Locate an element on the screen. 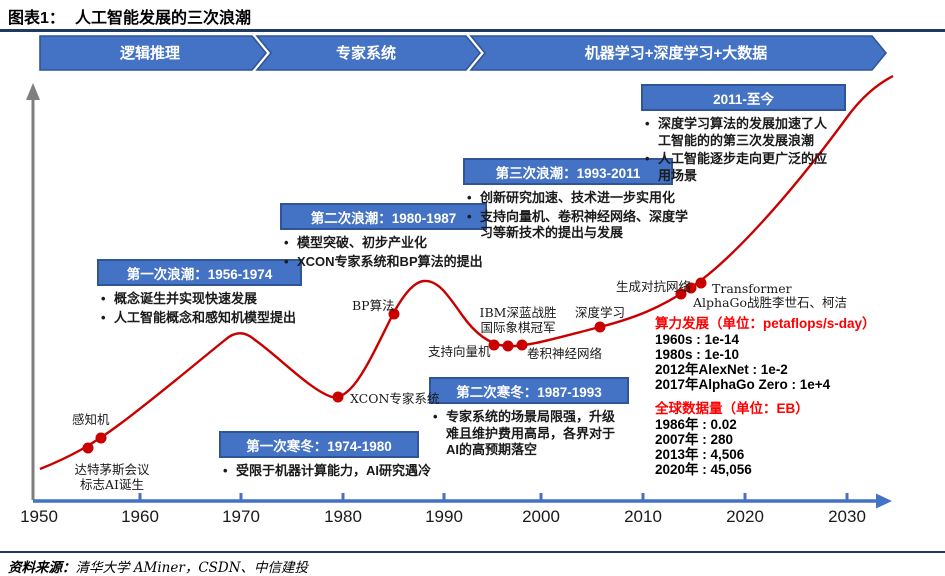  bullet: 概念诞生并实现快速发展 is located at coordinates (214, 299).